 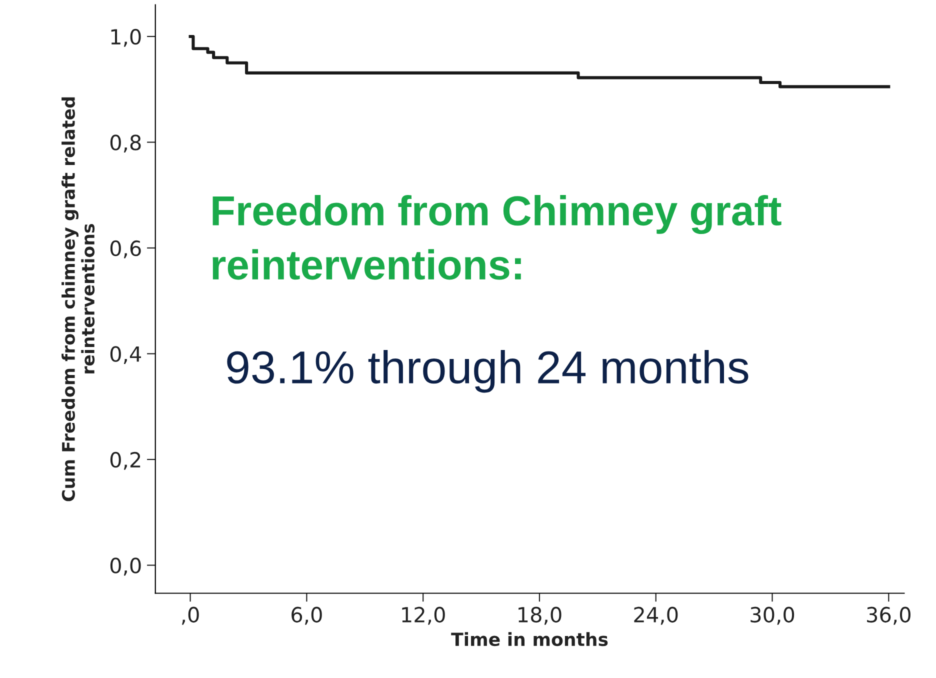 What do you see at coordinates (307, 615) in the screenshot?
I see `x-tick-label: 6,0` at bounding box center [307, 615].